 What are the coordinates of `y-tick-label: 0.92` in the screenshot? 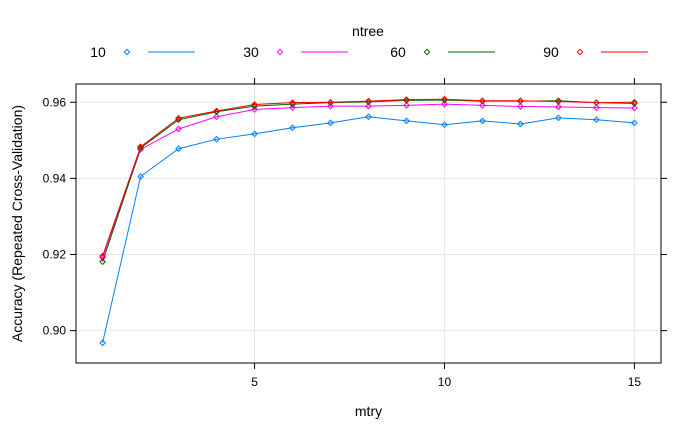 It's located at (55, 255).